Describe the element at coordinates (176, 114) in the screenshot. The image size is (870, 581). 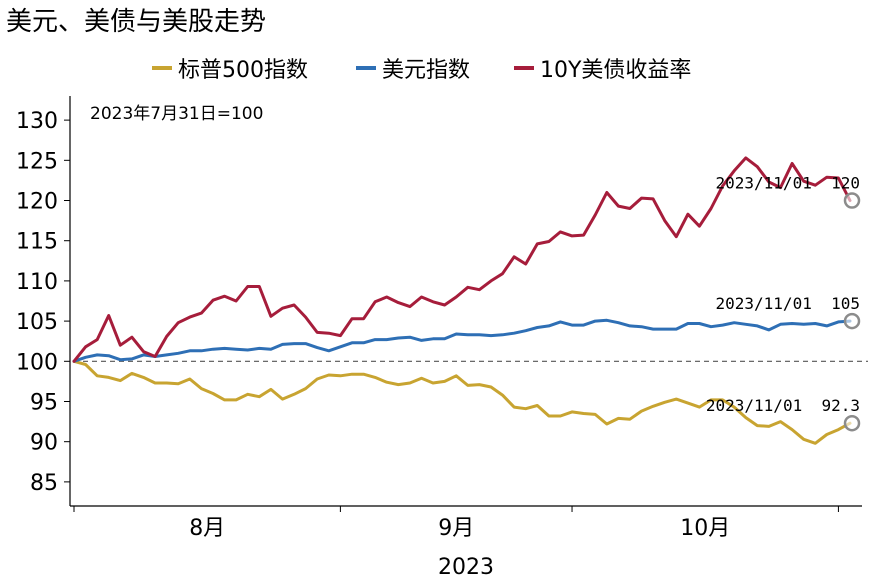
I see `base-note: 2023年7月31日=100` at that location.